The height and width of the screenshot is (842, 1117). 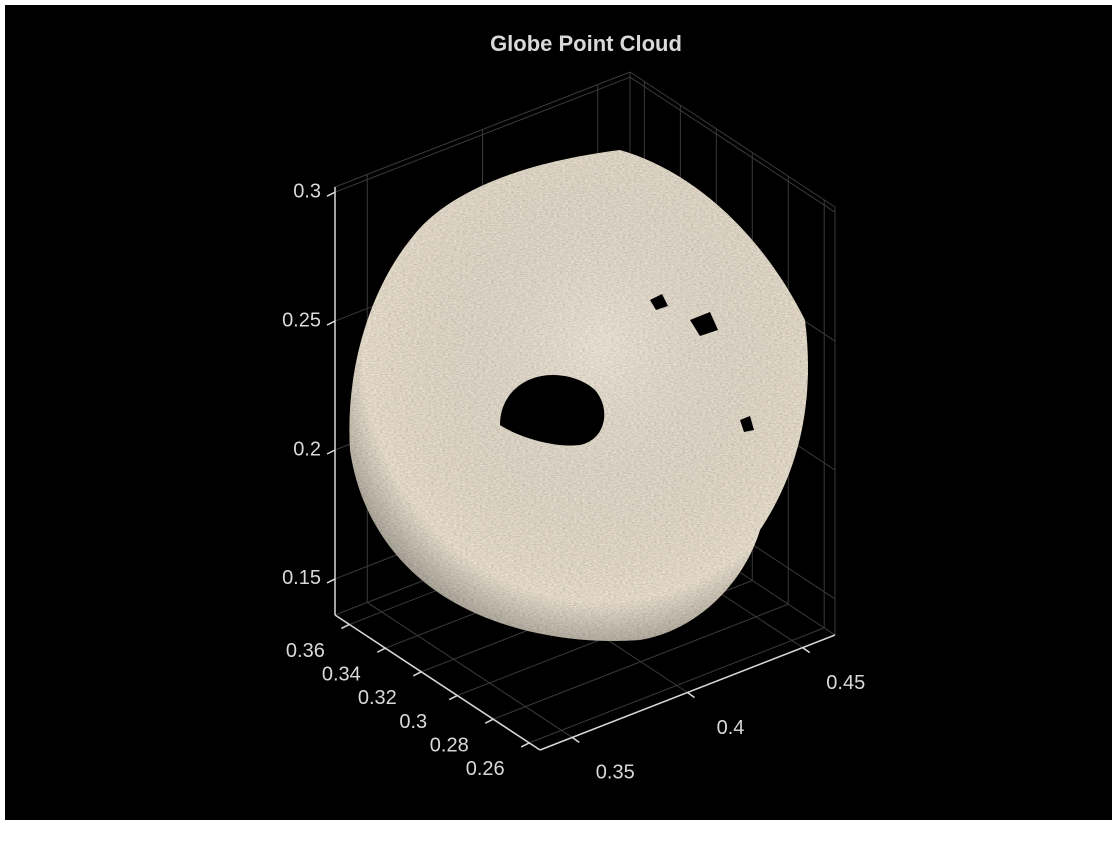 What do you see at coordinates (377, 698) in the screenshot?
I see `y-tick-label: 0.32` at bounding box center [377, 698].